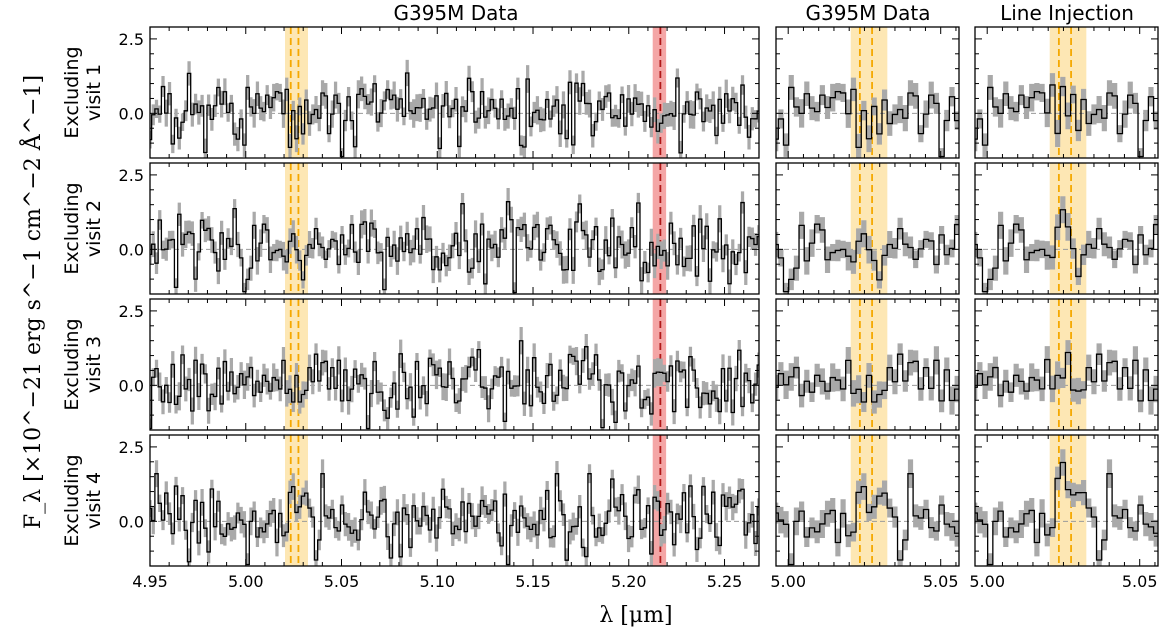 This screenshot has width=1162, height=629. Describe the element at coordinates (635, 615) in the screenshot. I see `x-axis-label: λ [μm]` at that location.